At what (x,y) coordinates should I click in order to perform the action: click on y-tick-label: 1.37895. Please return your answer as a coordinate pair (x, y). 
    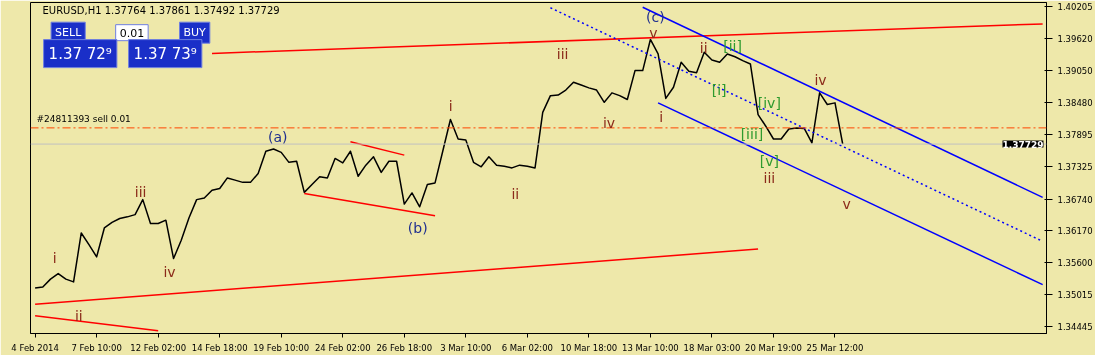
    Looking at the image, I should click on (1075, 135).